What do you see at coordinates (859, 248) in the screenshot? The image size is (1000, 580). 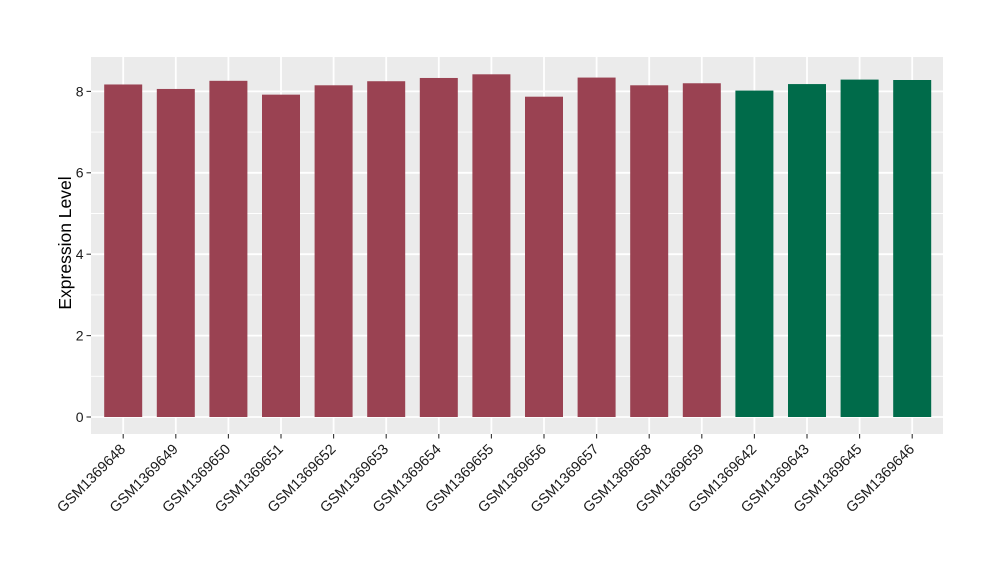 I see `bar-GSM1369645` at bounding box center [859, 248].